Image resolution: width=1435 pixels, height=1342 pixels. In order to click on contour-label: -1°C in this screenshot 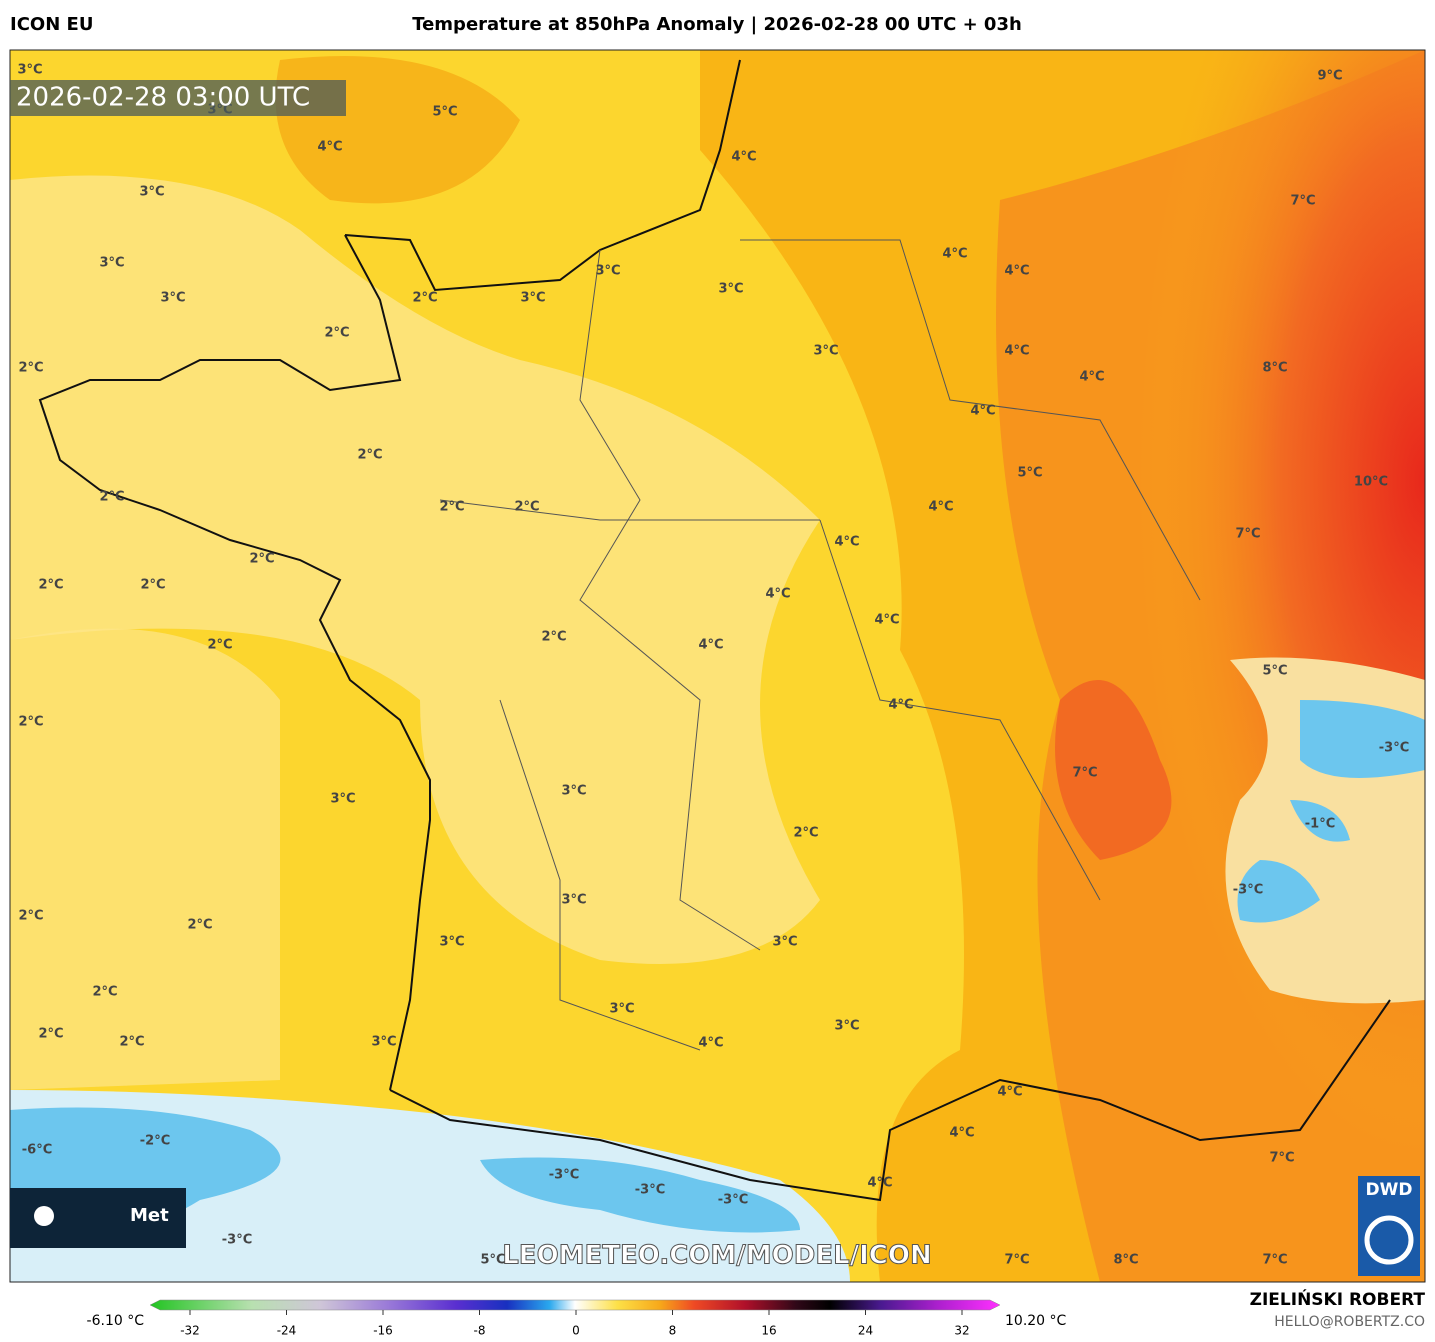, I will do `click(1320, 824)`.